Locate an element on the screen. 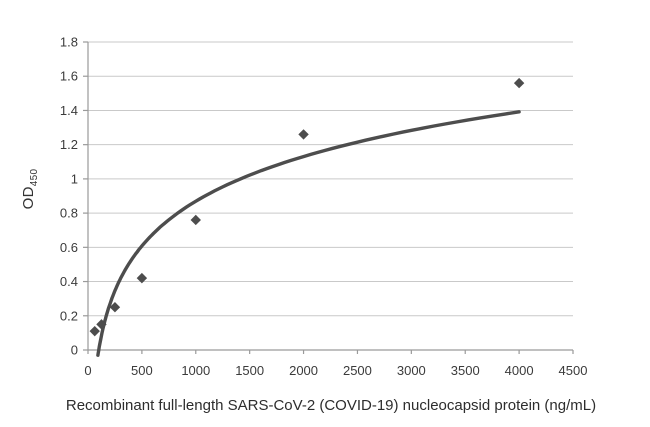 This screenshot has width=650, height=427. y-tick-label: 1 is located at coordinates (74, 178).